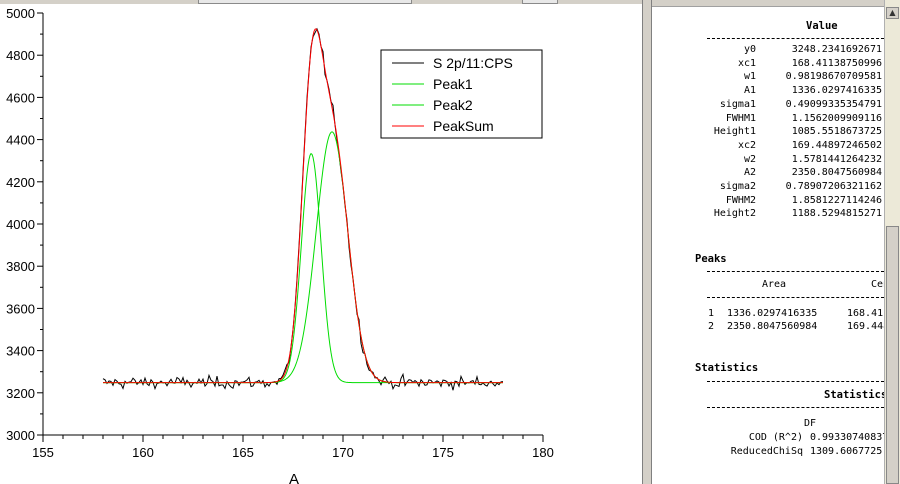 The height and width of the screenshot is (484, 900). I want to click on y-tick-label: 3200, so click(20, 393).